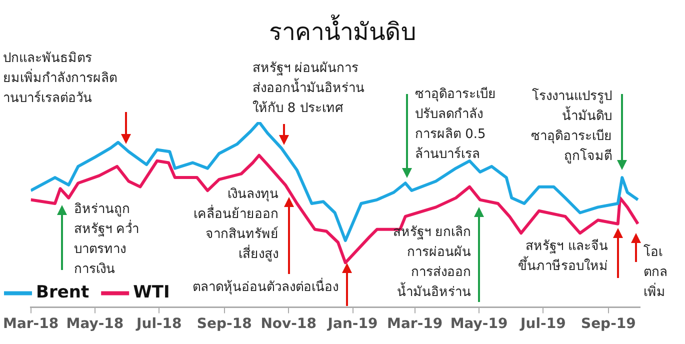  Describe the element at coordinates (543, 324) in the screenshot. I see `x-tick-label: Jul-19` at that location.